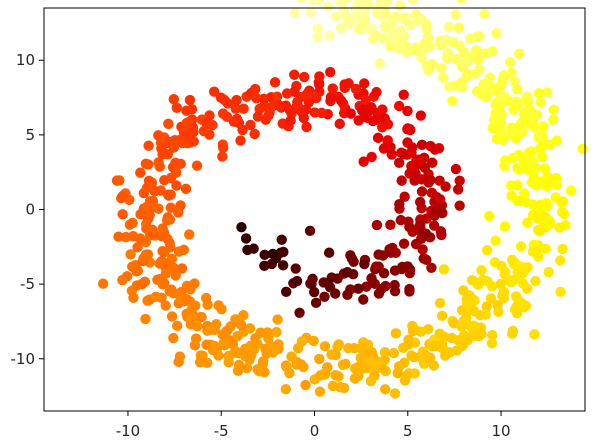 The width and height of the screenshot is (609, 444). I want to click on y-axis: -10 -5 0 5 10, so click(27, 209).